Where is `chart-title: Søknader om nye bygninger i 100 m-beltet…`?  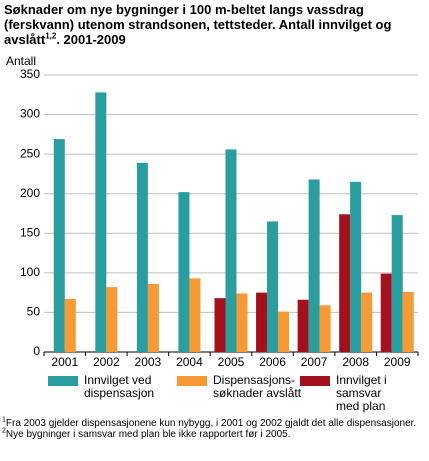 chart-title: Søknader om nye bygninger i 100 m-beltet… is located at coordinates (214, 24).